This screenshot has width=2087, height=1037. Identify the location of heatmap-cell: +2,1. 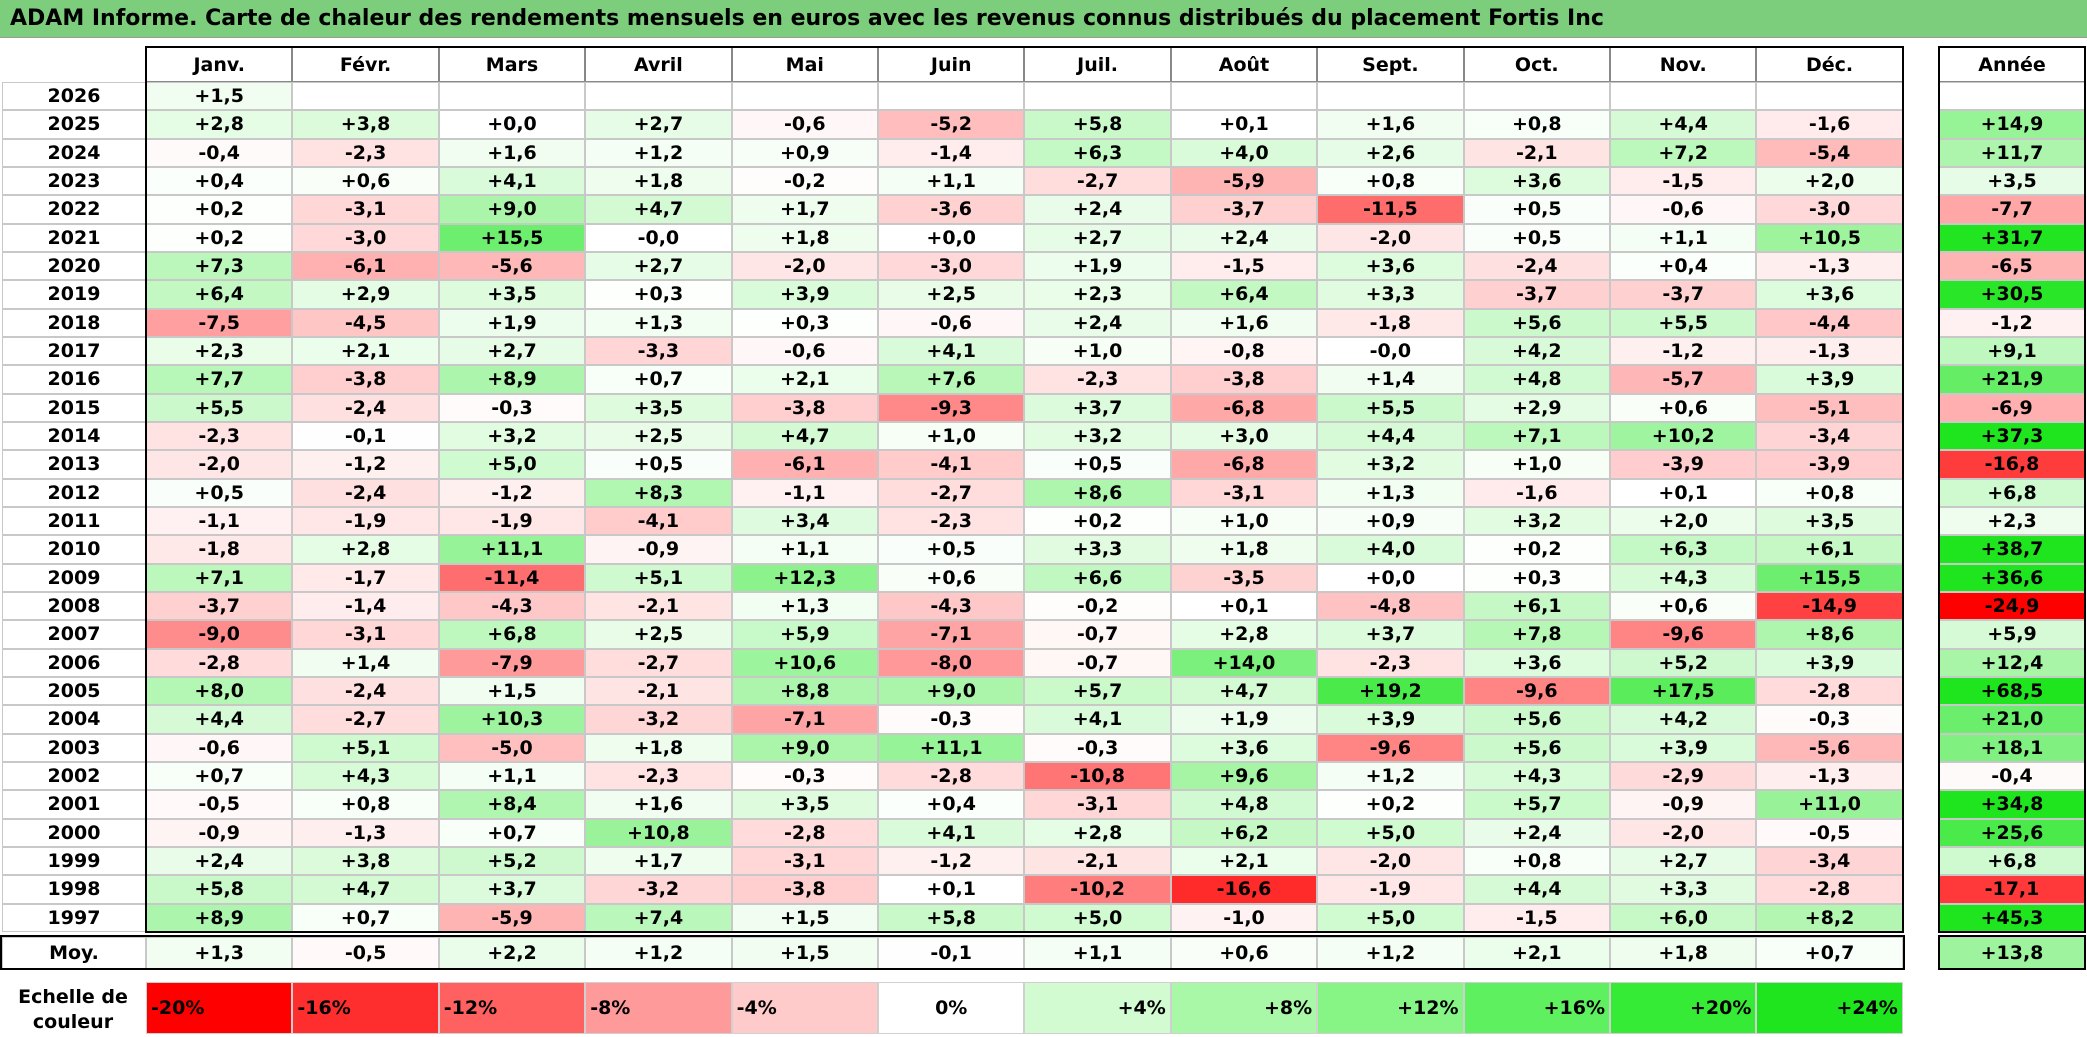
(365, 351).